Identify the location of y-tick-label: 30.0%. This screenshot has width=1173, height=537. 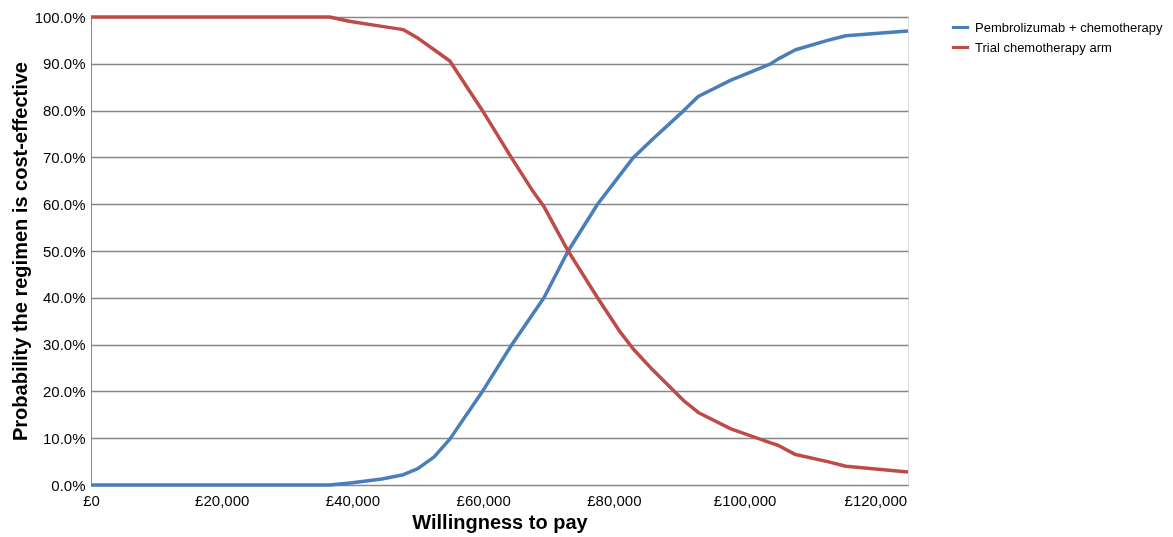
(64, 345).